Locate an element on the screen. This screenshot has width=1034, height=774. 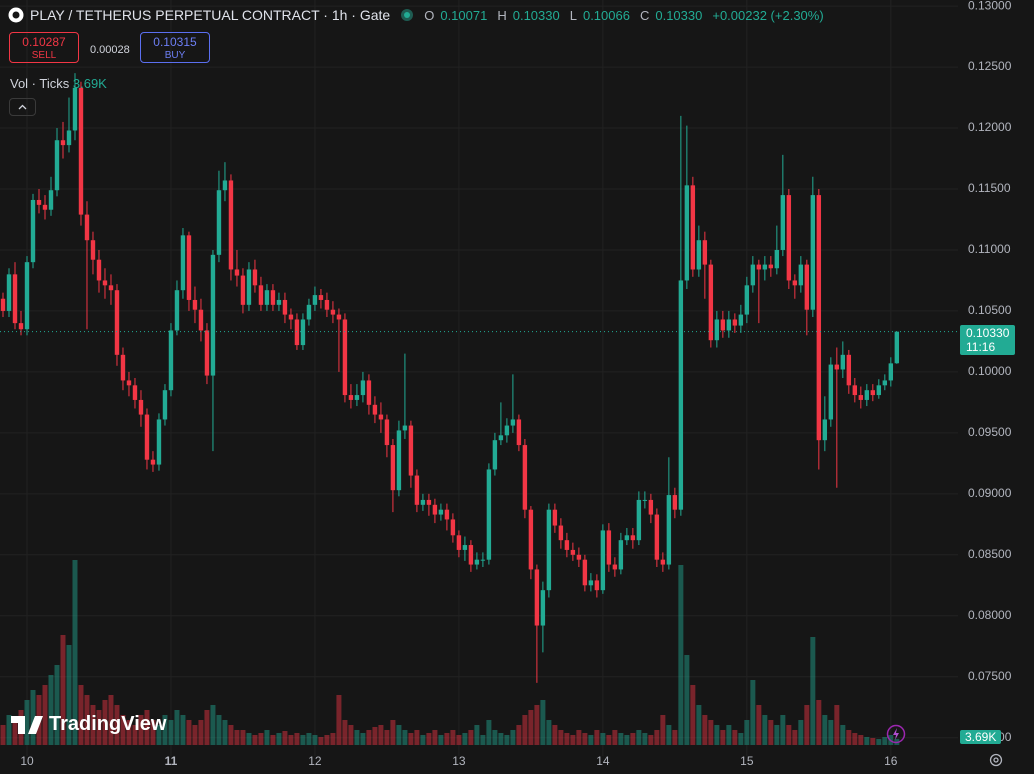
x-tick-label: 16 is located at coordinates (891, 761).